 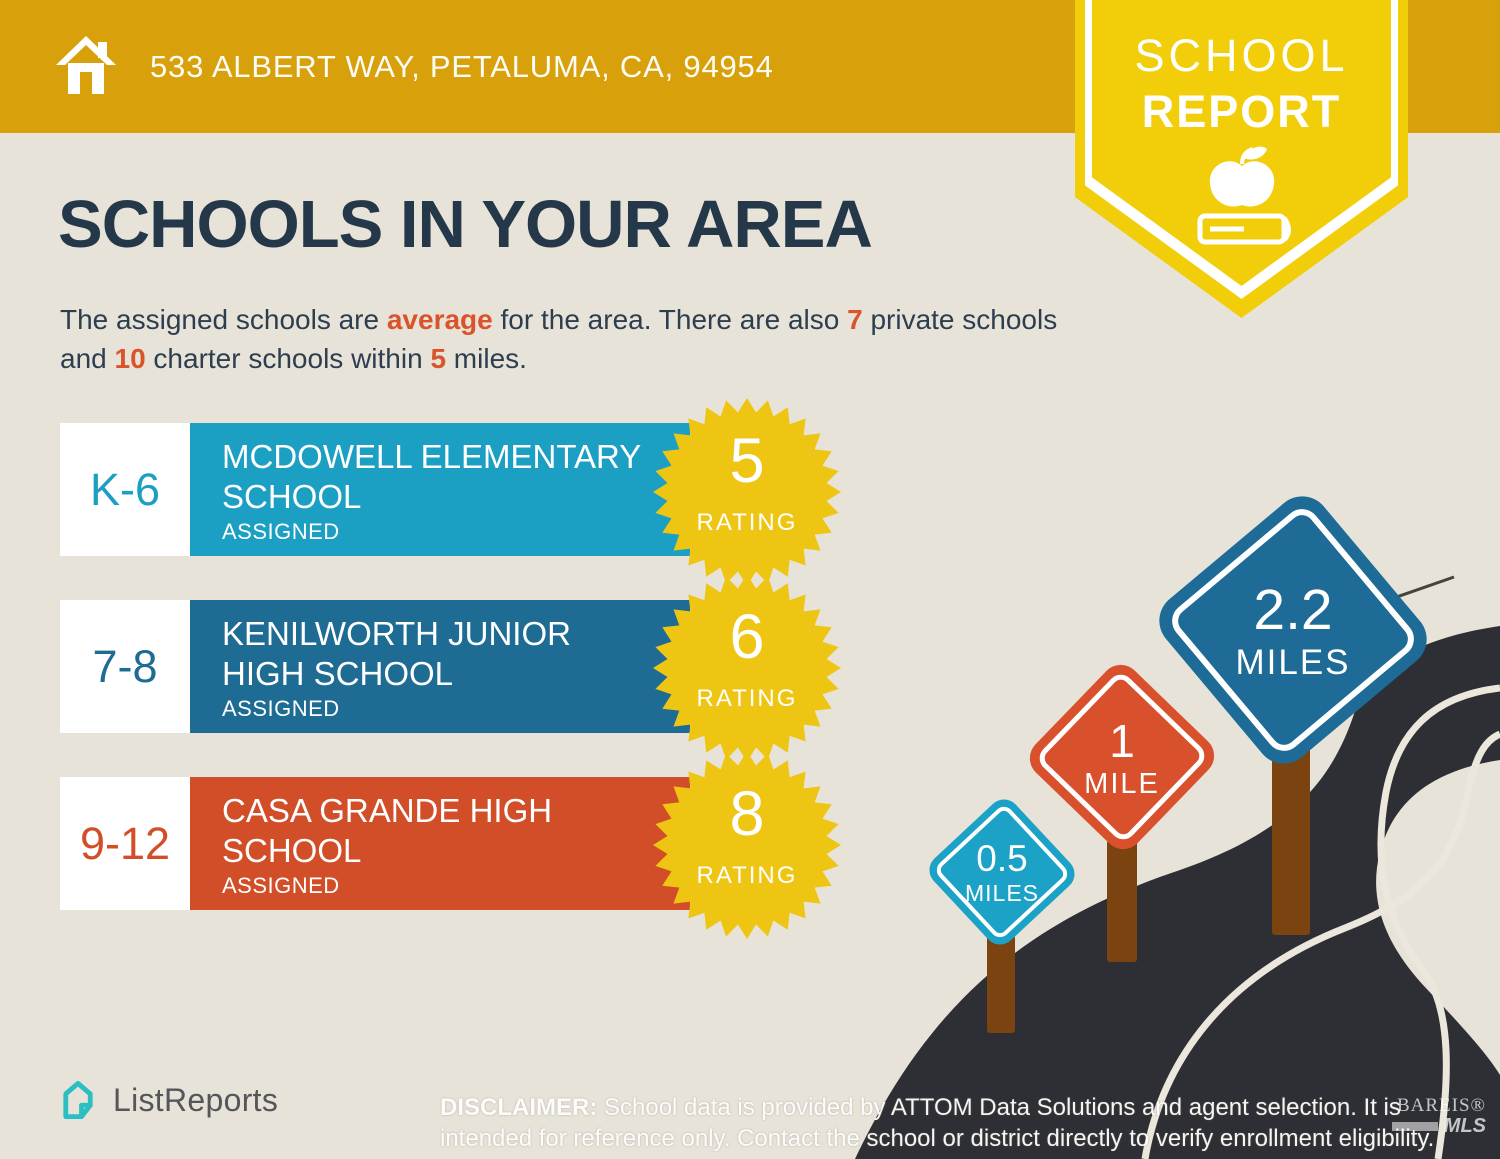 What do you see at coordinates (396, 653) in the screenshot?
I see `school-name: KENILWORTH JUNIOR HIGH SCHOOL` at bounding box center [396, 653].